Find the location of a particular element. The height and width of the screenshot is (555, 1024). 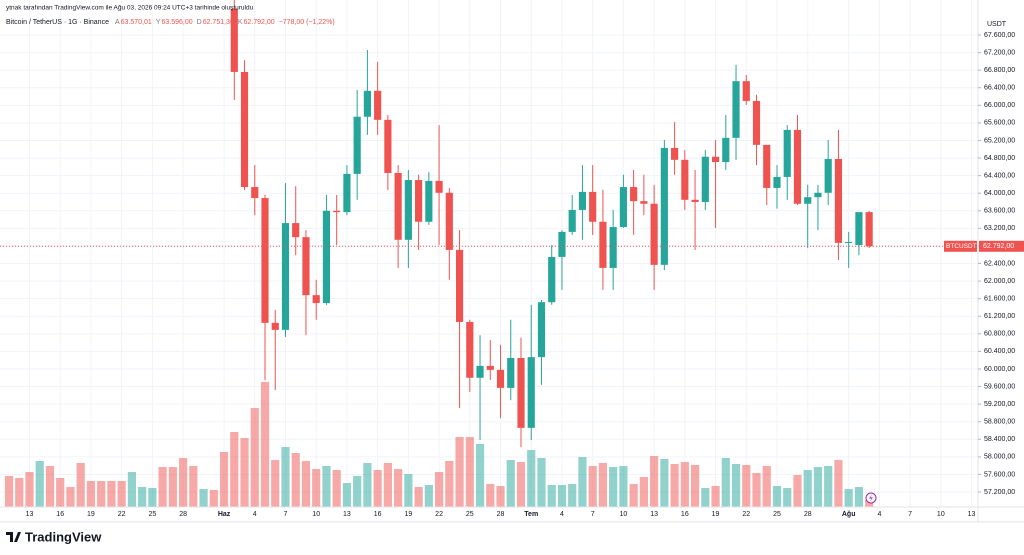

y-tick-label: 64.800,00 is located at coordinates (999, 158).